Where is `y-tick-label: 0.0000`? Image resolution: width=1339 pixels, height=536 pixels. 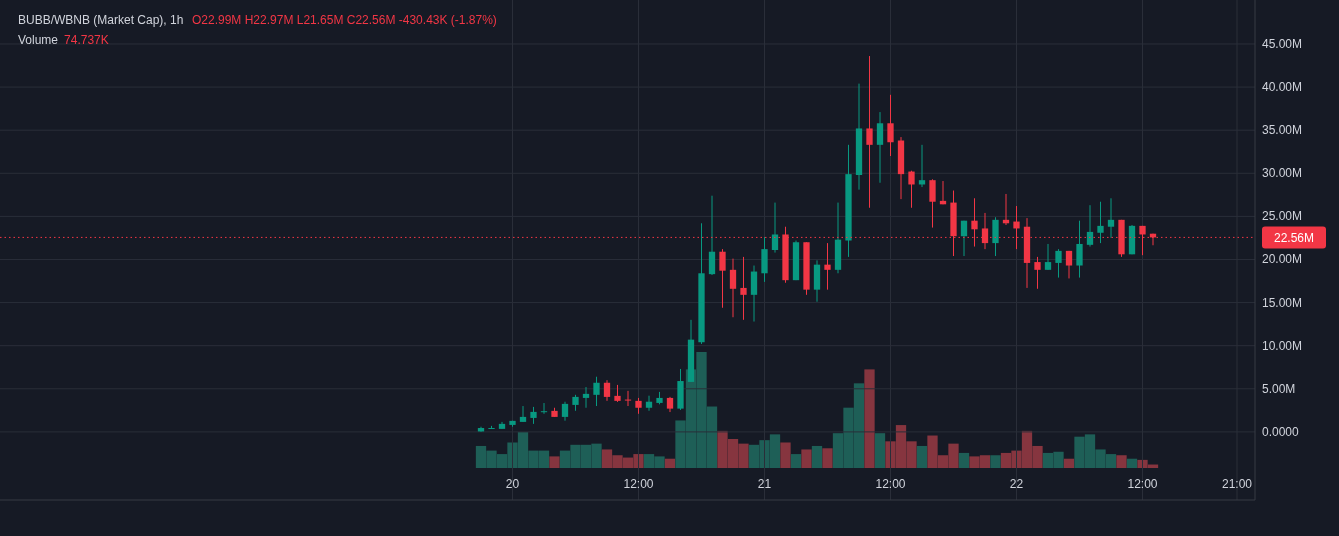
y-tick-label: 0.0000 is located at coordinates (1281, 431).